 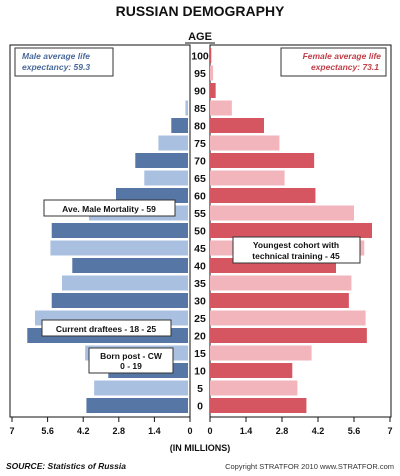 I want to click on annotation-born-post-cw-line-1: Born post - CW, so click(x=131, y=356).